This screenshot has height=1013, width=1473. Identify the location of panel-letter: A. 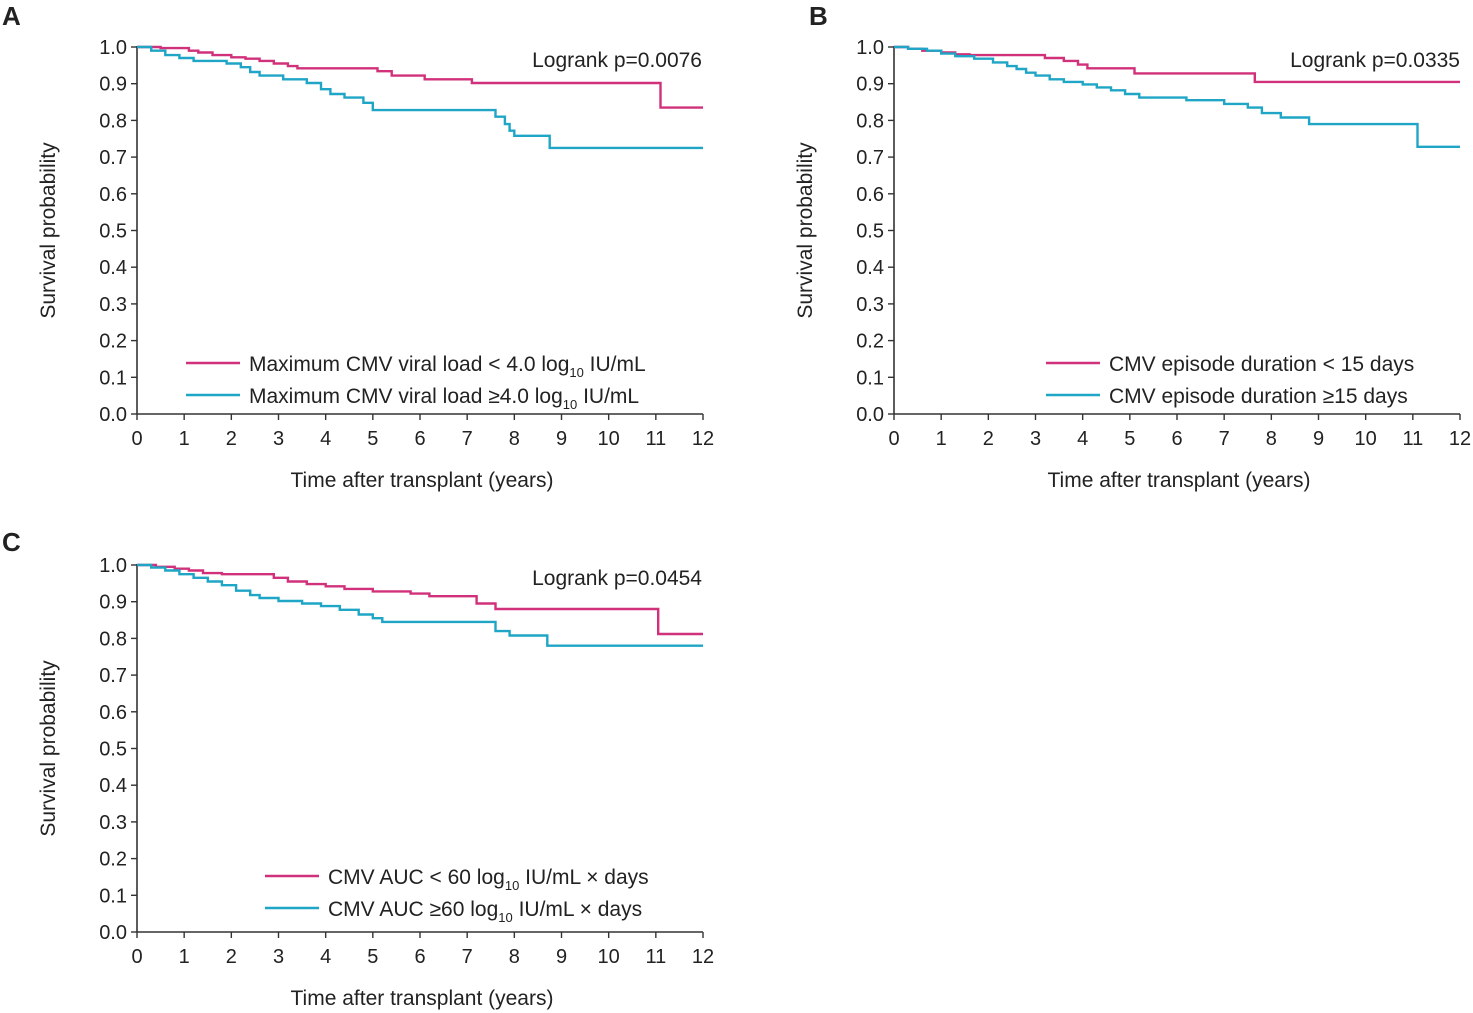
(11, 16).